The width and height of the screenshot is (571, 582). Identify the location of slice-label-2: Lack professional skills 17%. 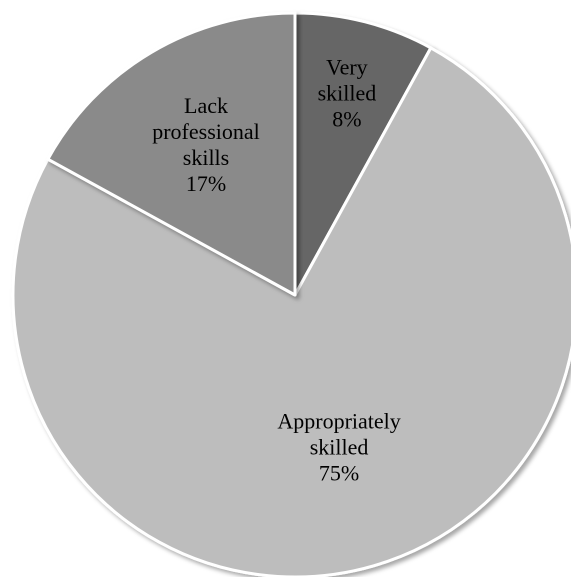
(206, 144).